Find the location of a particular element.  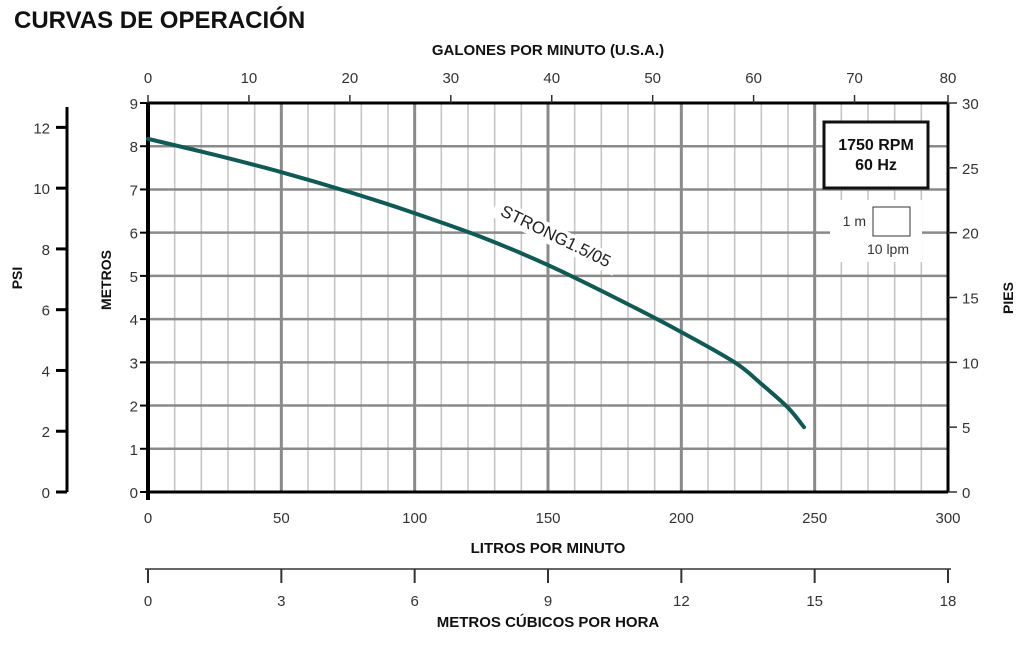

right-tick-label: 5 is located at coordinates (966, 428).